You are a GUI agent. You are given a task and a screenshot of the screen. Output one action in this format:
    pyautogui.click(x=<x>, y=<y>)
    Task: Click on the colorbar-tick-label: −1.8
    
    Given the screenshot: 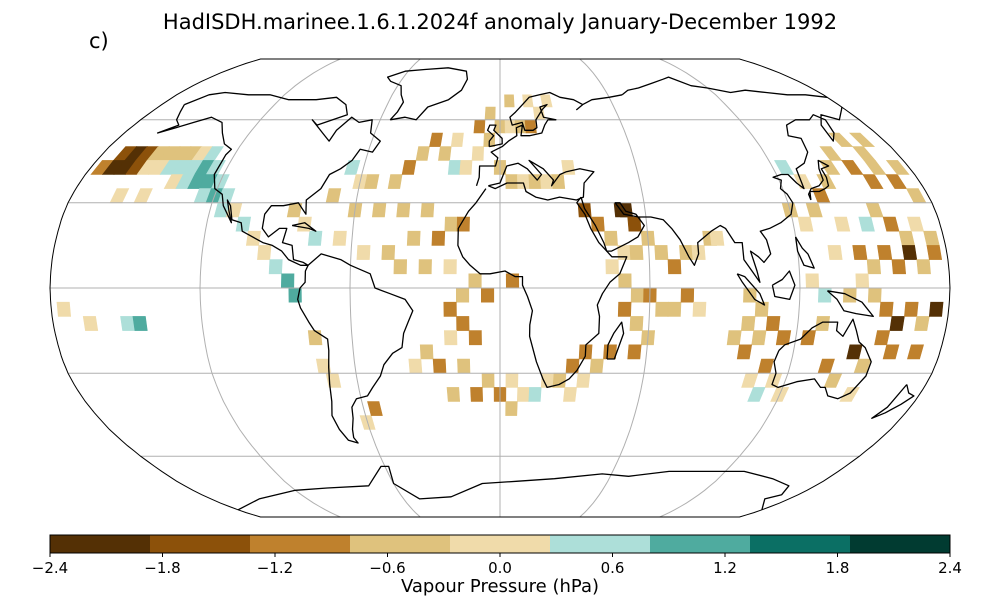 What is the action you would take?
    pyautogui.click(x=162, y=568)
    